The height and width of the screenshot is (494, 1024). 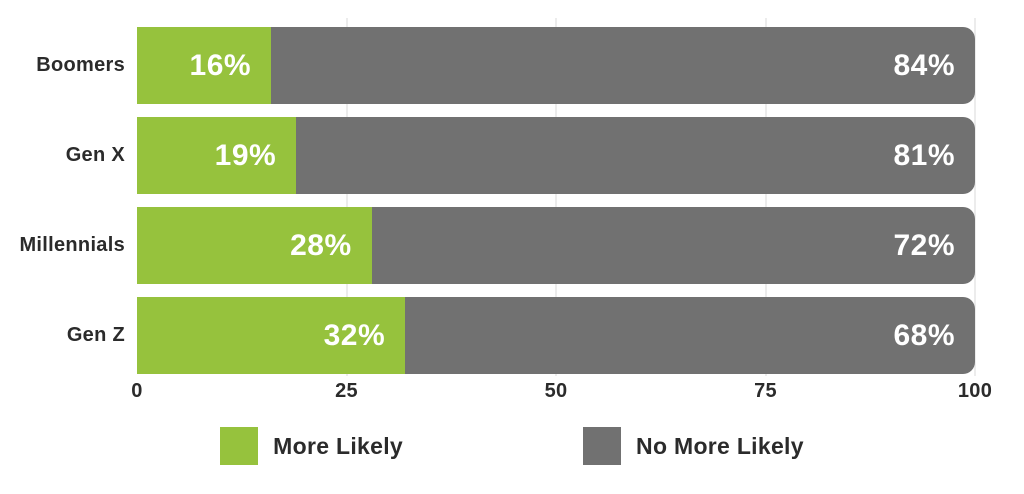 I want to click on legend-item-no-more-likely: No More Likely, so click(x=693, y=446).